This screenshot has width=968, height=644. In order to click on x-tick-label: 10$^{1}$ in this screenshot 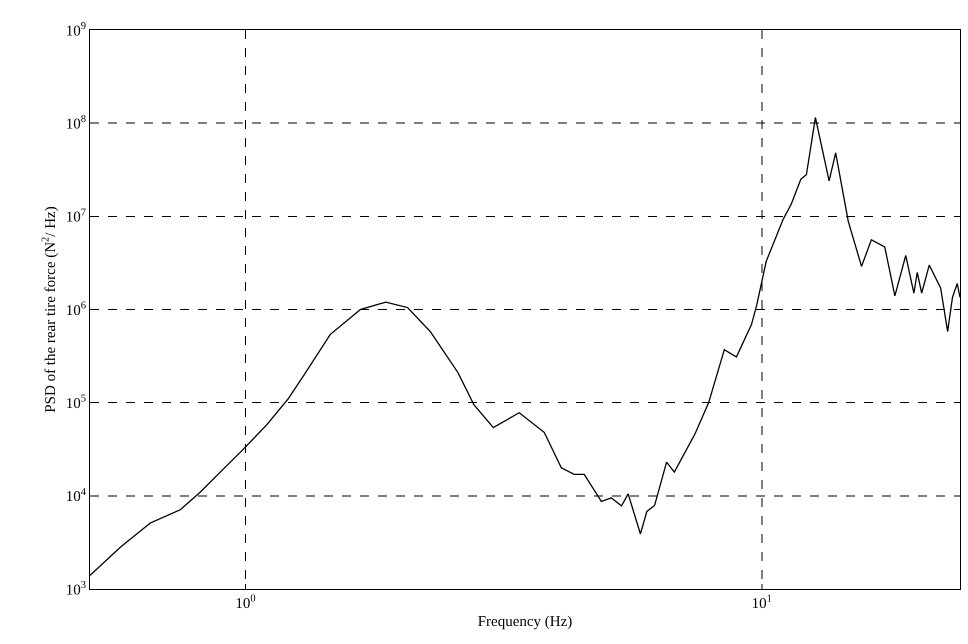, I will do `click(762, 603)`.